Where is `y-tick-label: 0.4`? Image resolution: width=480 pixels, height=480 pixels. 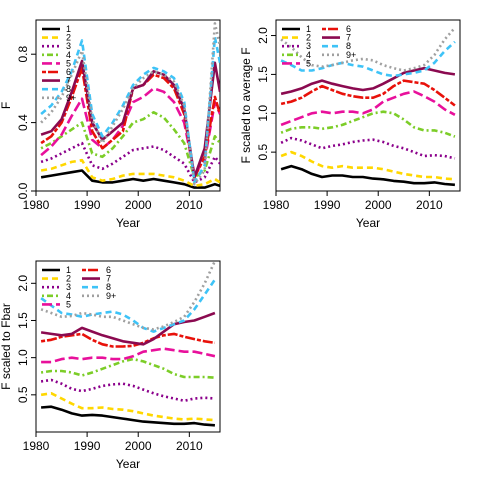 y-tick-label: 0.4 is located at coordinates (23, 122).